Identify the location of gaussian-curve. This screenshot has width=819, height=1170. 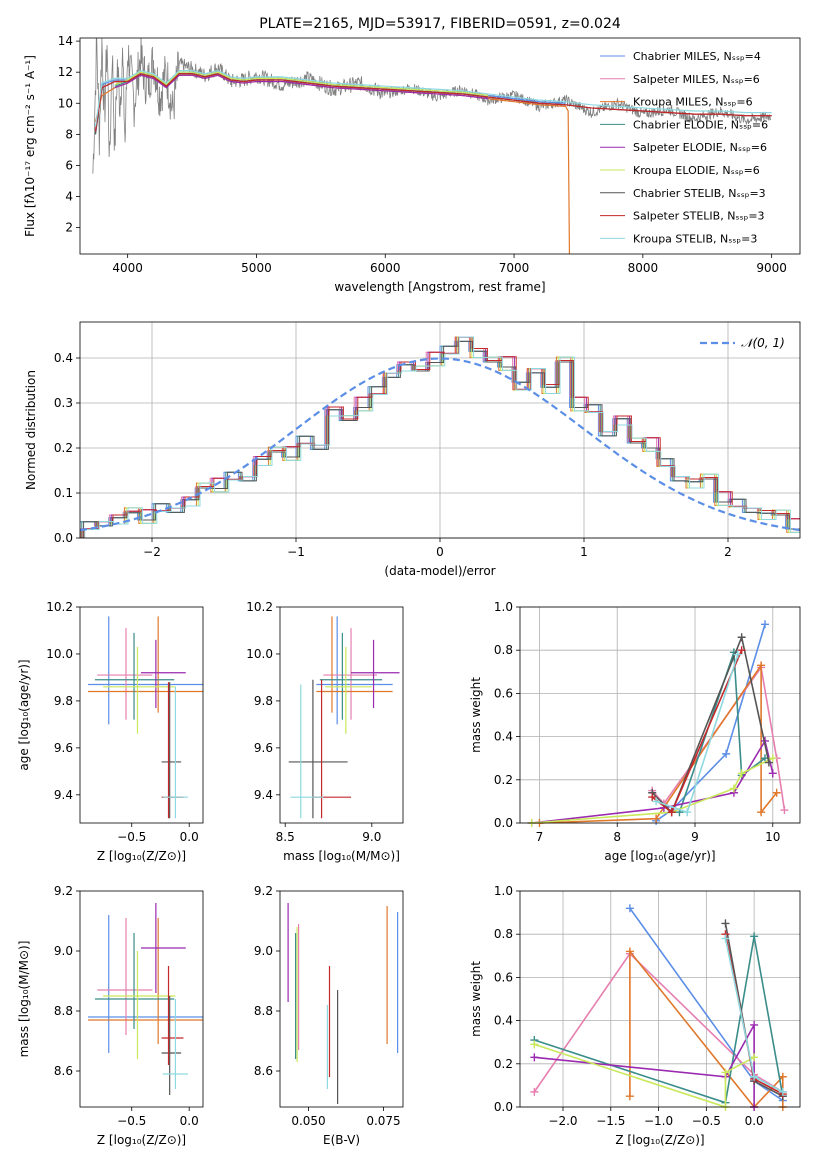
(440, 444).